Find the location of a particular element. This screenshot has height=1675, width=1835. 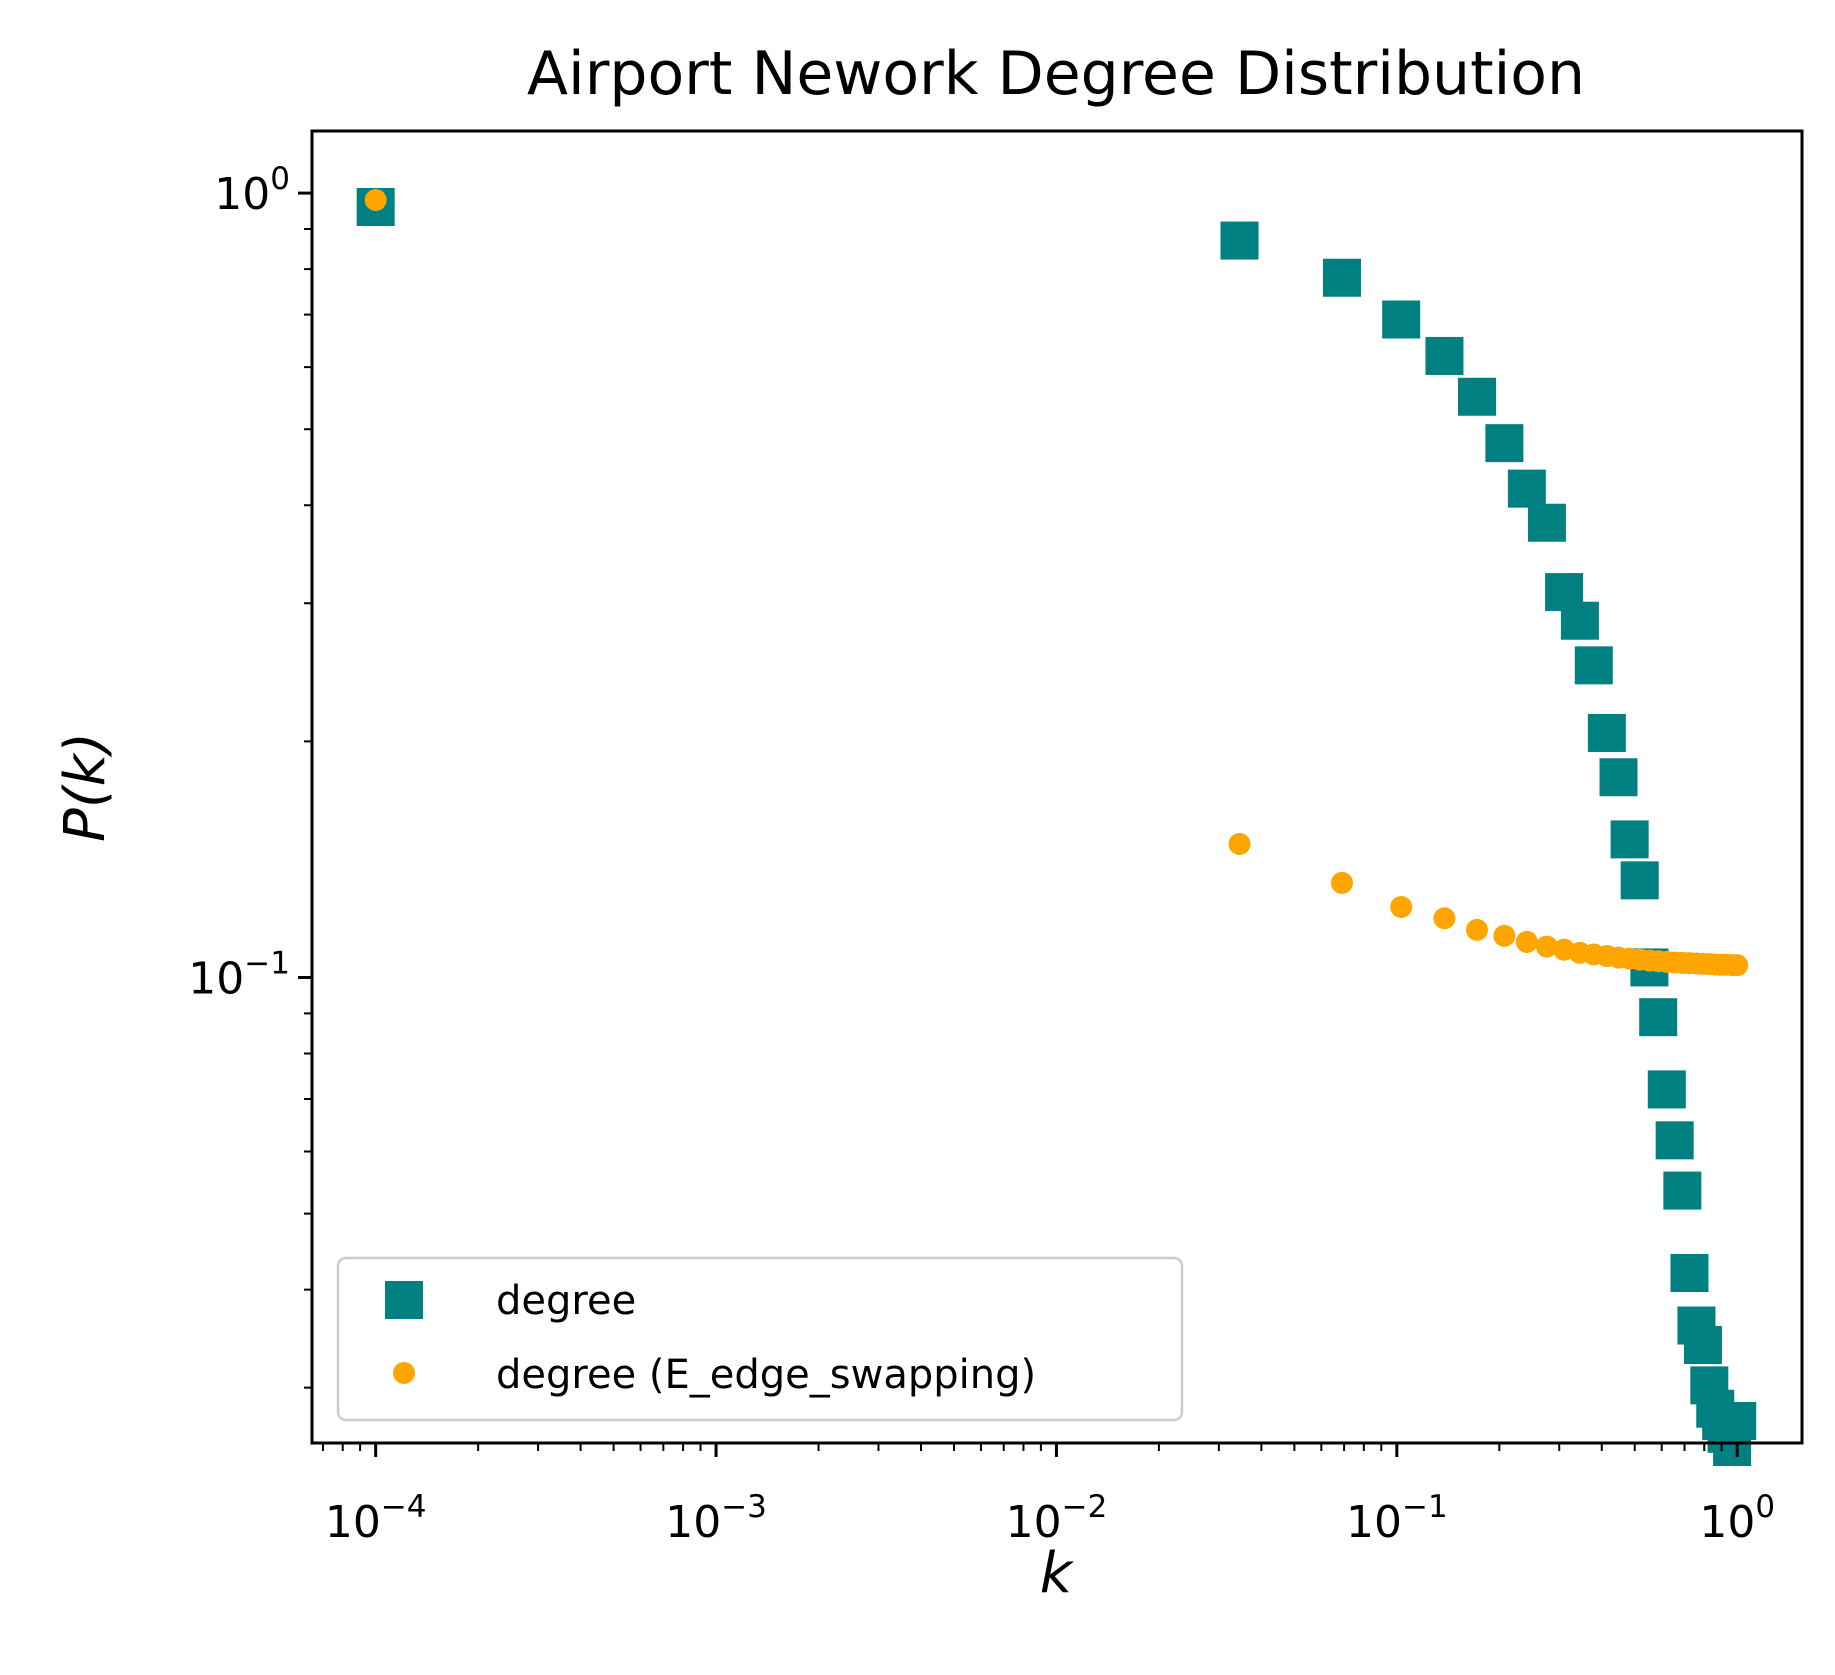

x-tick-label: 10⁻¹ is located at coordinates (1397, 1518).